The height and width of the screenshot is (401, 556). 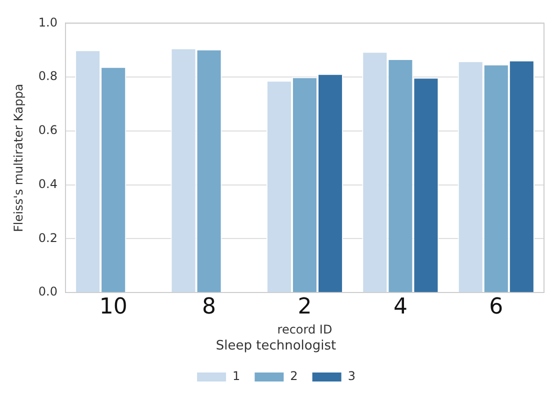 What do you see at coordinates (48, 22) in the screenshot?
I see `y-tick-label: 1.0` at bounding box center [48, 22].